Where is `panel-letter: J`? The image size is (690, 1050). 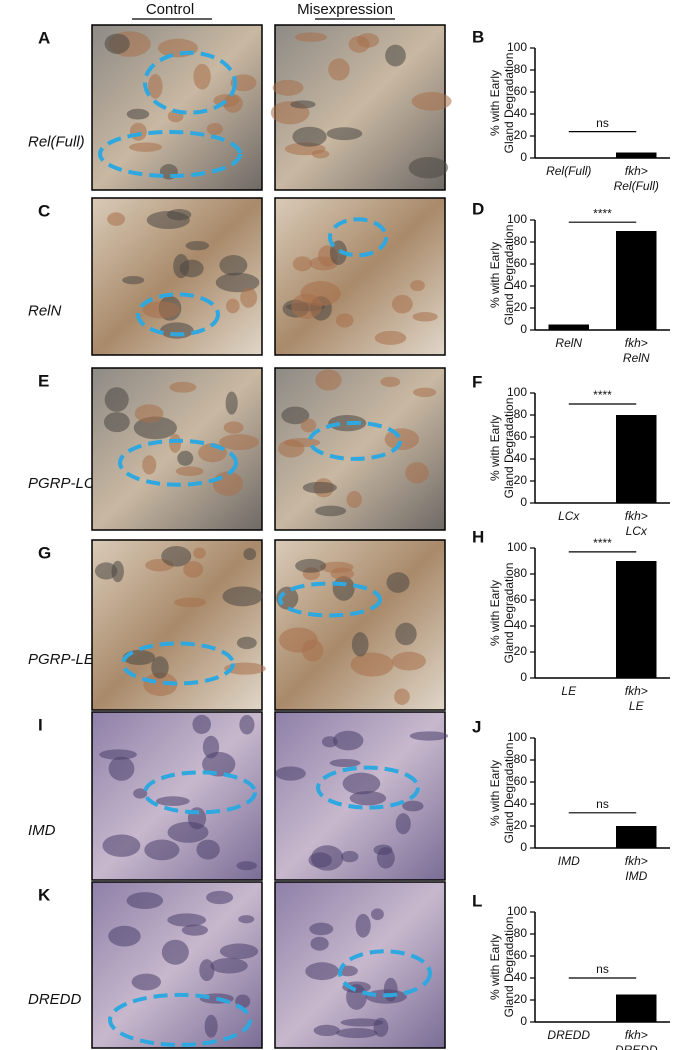
panel-letter: J is located at coordinates (476, 726).